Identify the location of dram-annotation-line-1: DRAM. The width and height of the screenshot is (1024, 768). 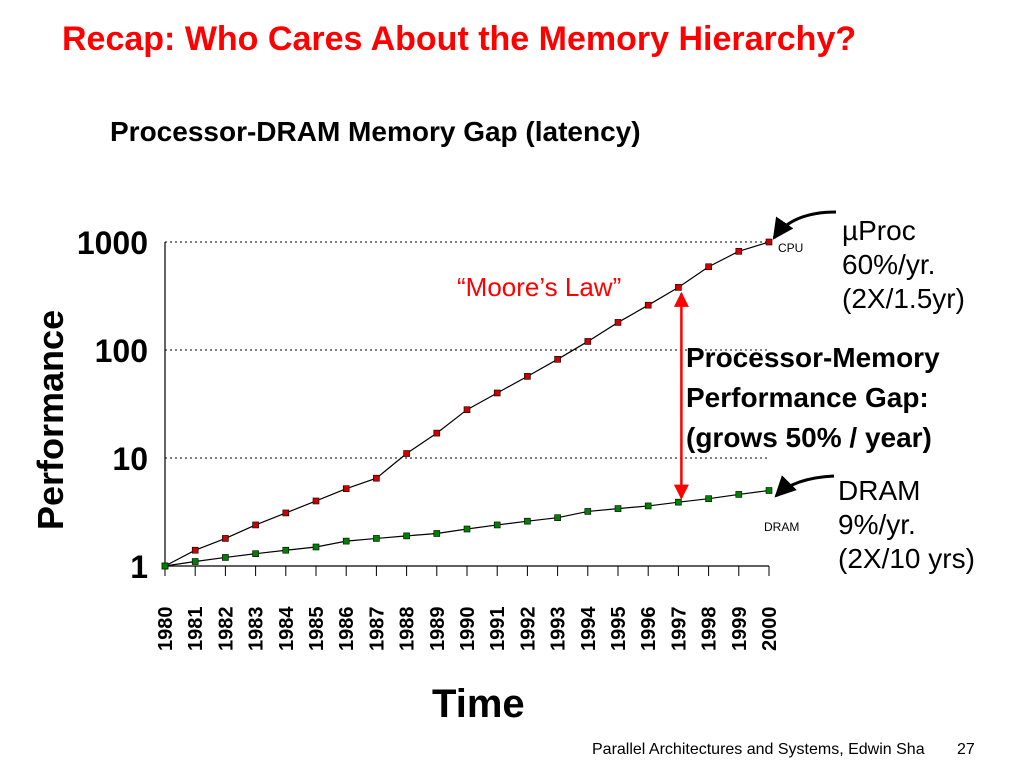
(879, 490).